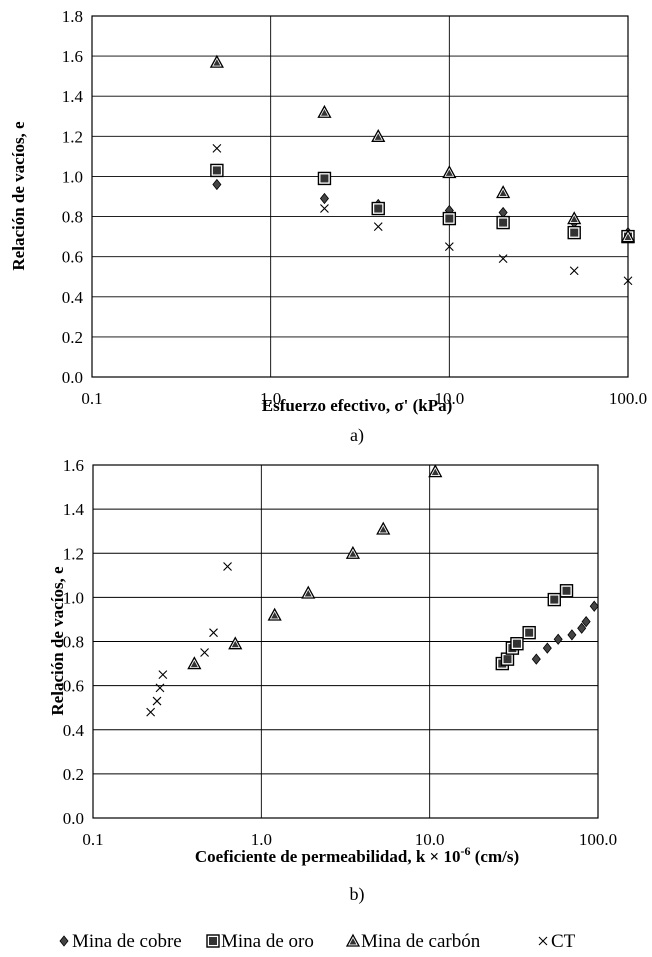  What do you see at coordinates (628, 398) in the screenshot?
I see `x-tick-label-a: 100.0` at bounding box center [628, 398].